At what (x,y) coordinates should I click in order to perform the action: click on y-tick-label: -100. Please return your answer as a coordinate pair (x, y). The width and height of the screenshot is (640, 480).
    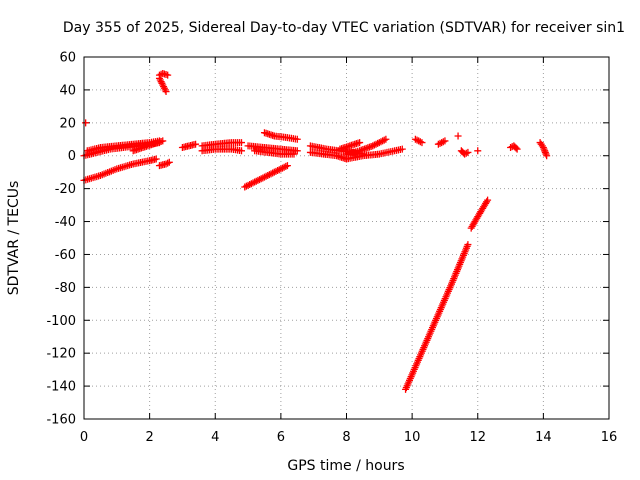
    Looking at the image, I should click on (61, 321).